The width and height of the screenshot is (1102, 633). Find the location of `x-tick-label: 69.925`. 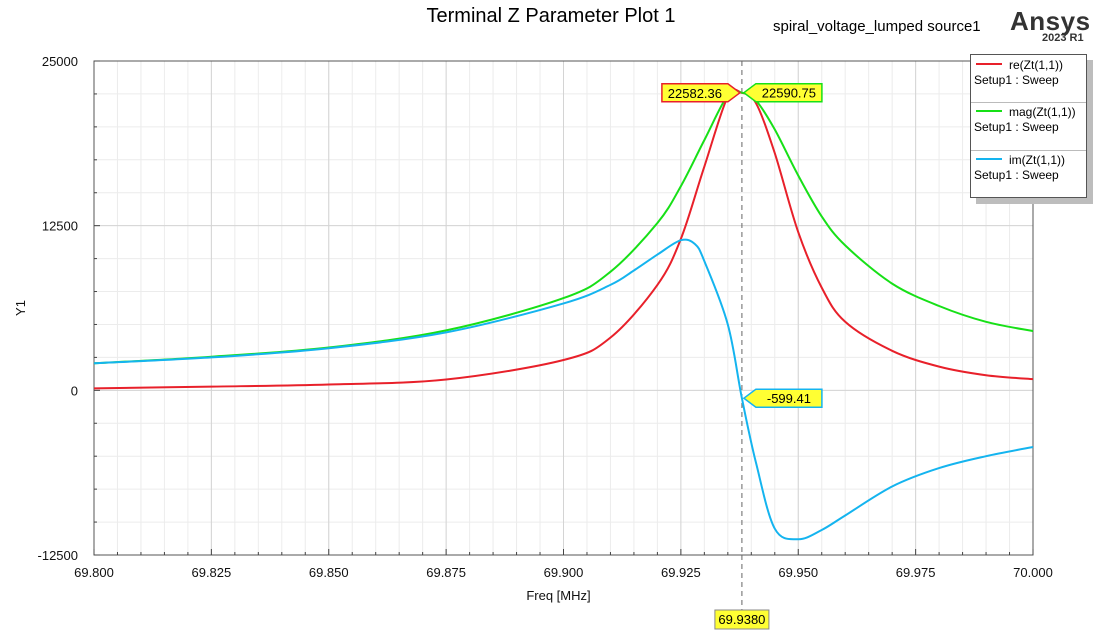

x-tick-label: 69.925 is located at coordinates (681, 572).